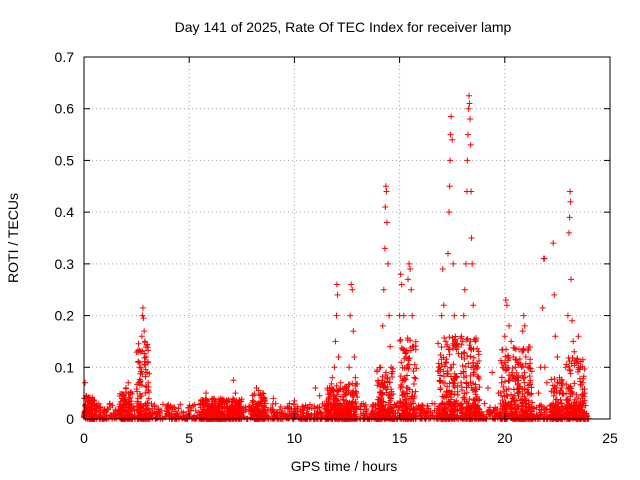 The height and width of the screenshot is (480, 640). I want to click on y-tick-label: 0.3, so click(65, 264).